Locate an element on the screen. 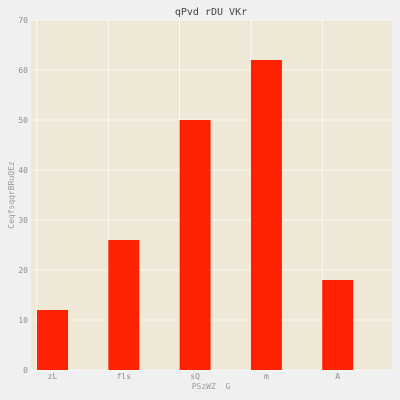 This screenshot has width=400, height=400. x-tick-label-m: m is located at coordinates (266, 376).